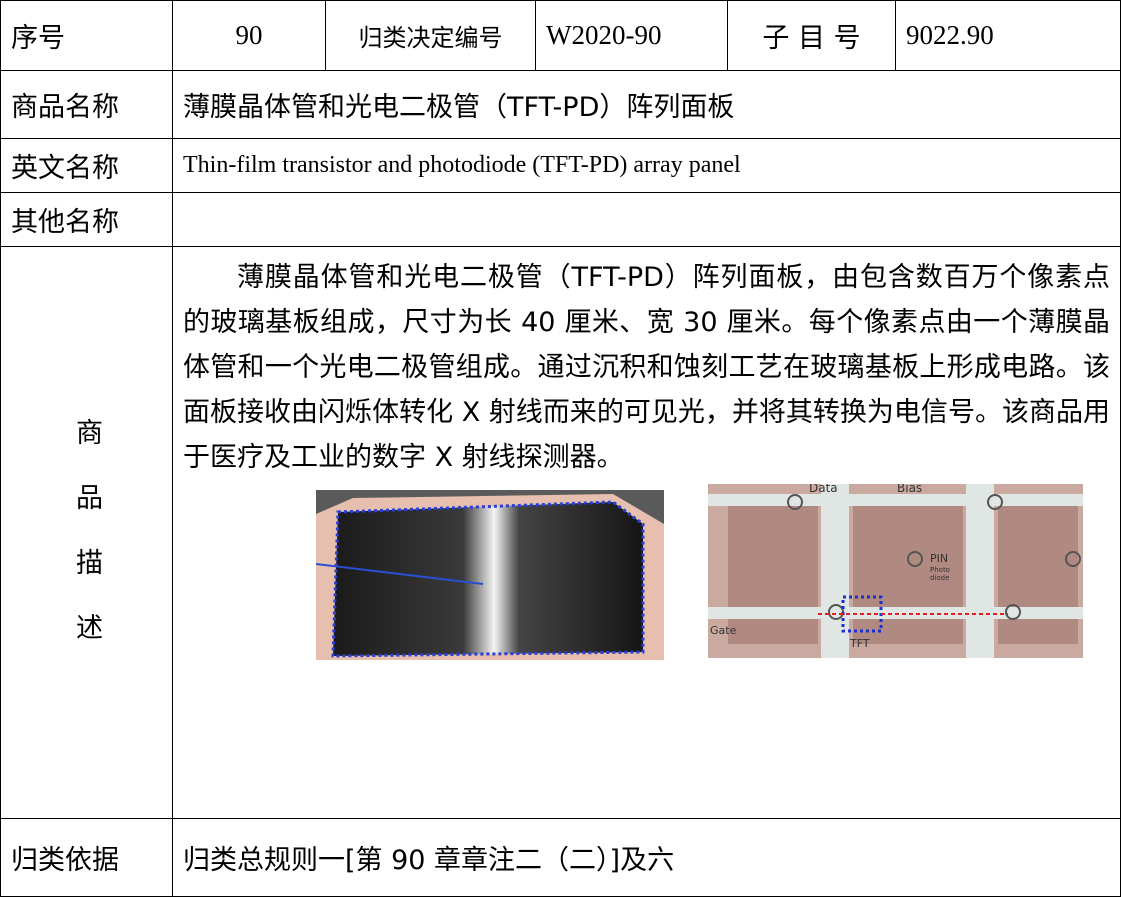 The image size is (1121, 897). I want to click on panel-photo, so click(489, 575).